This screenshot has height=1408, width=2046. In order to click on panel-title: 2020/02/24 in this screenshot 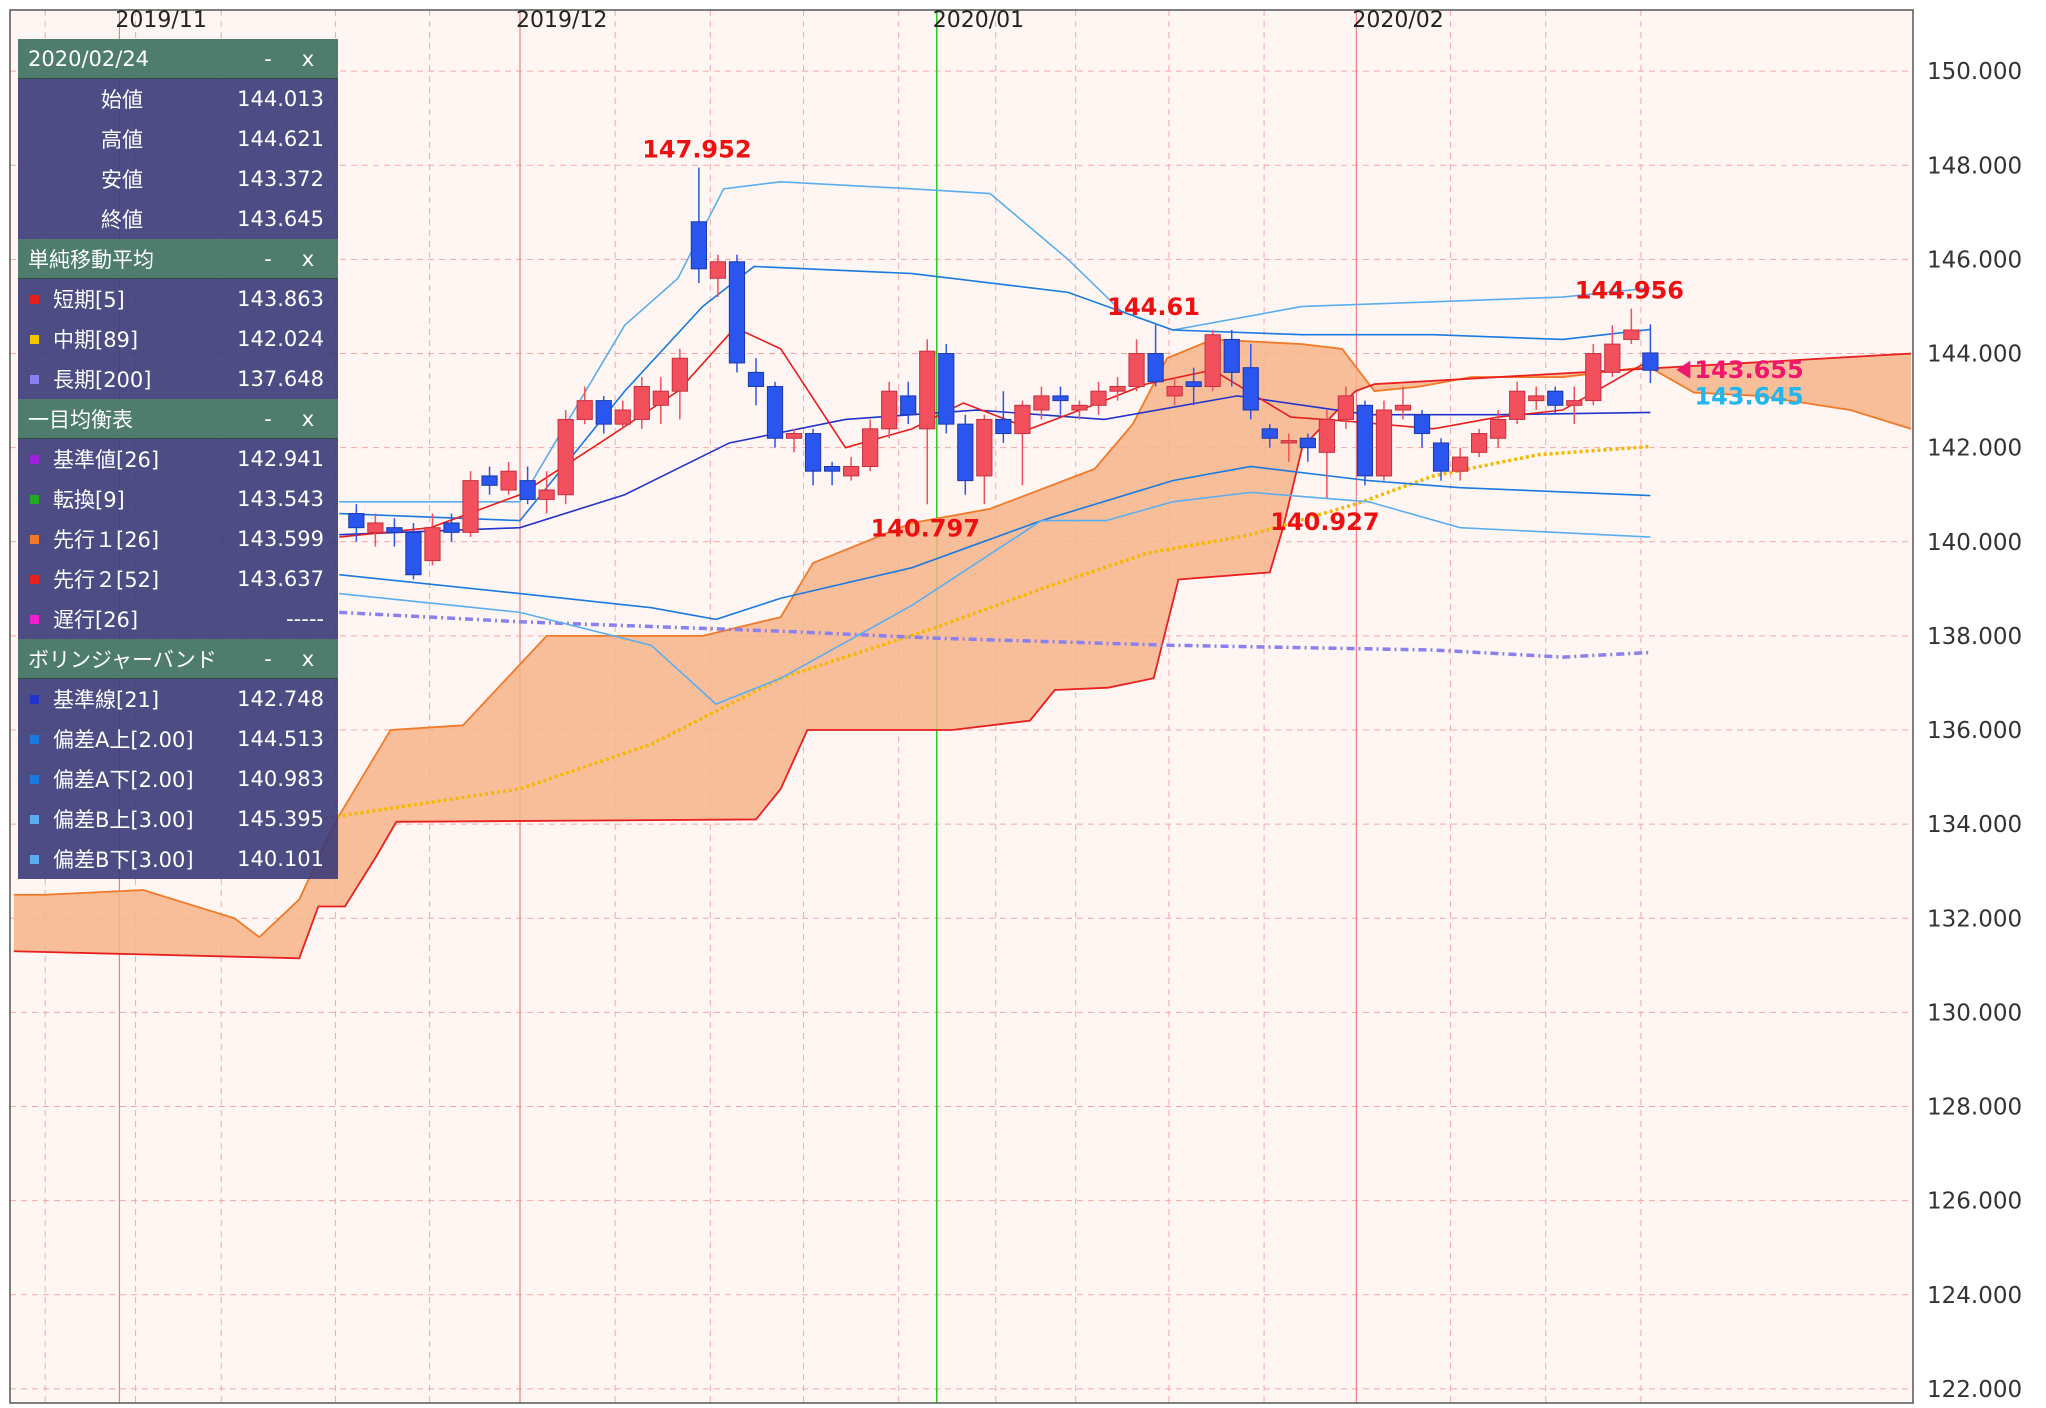, I will do `click(89, 58)`.